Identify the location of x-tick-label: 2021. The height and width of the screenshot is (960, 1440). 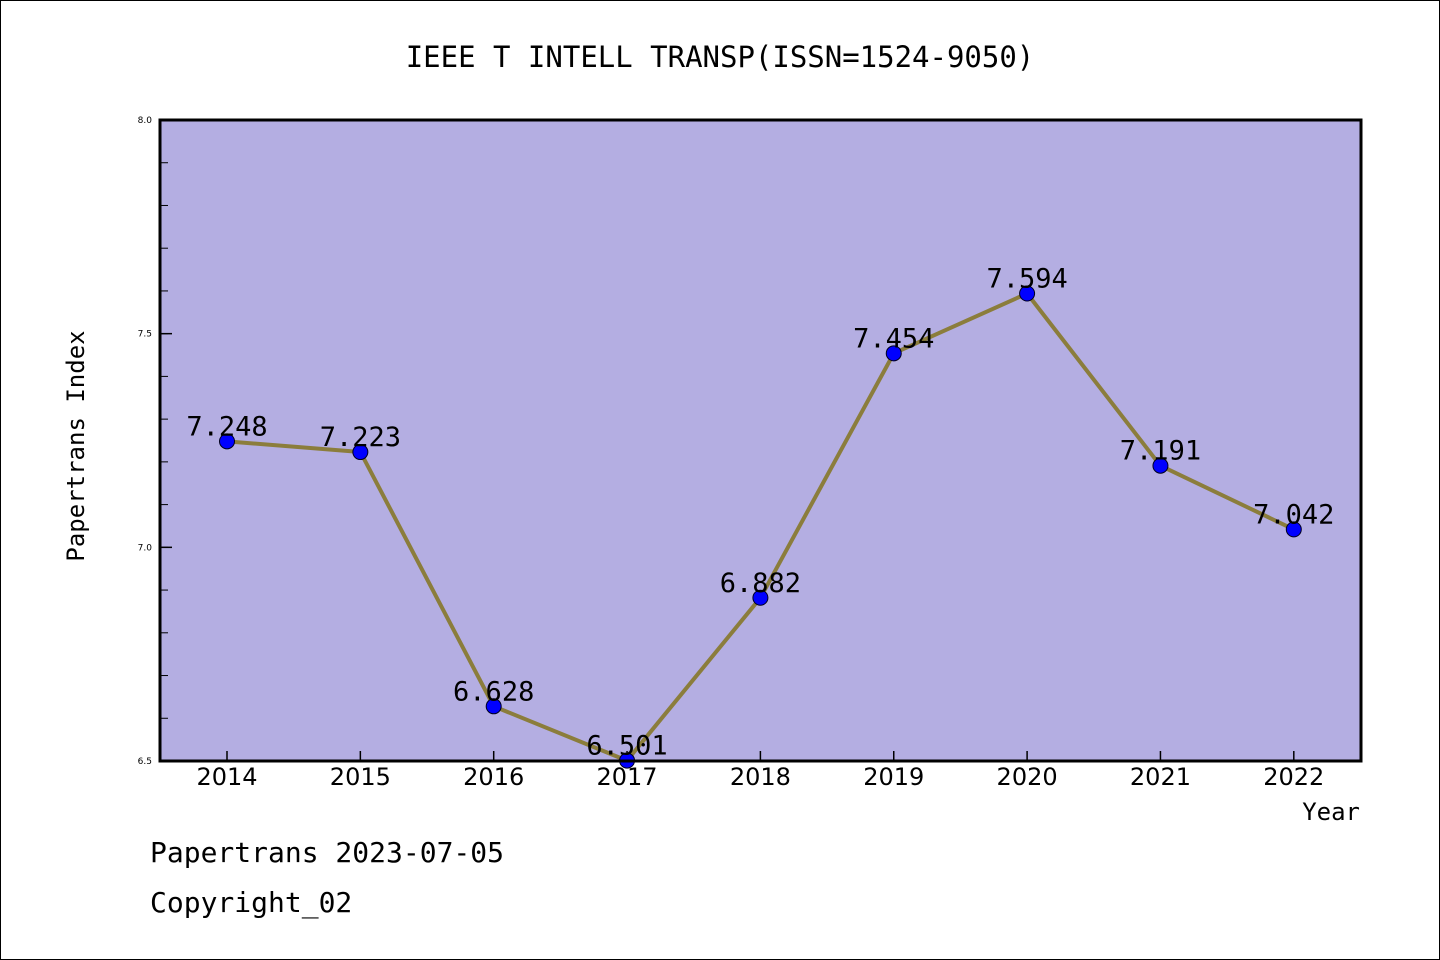
(1160, 777).